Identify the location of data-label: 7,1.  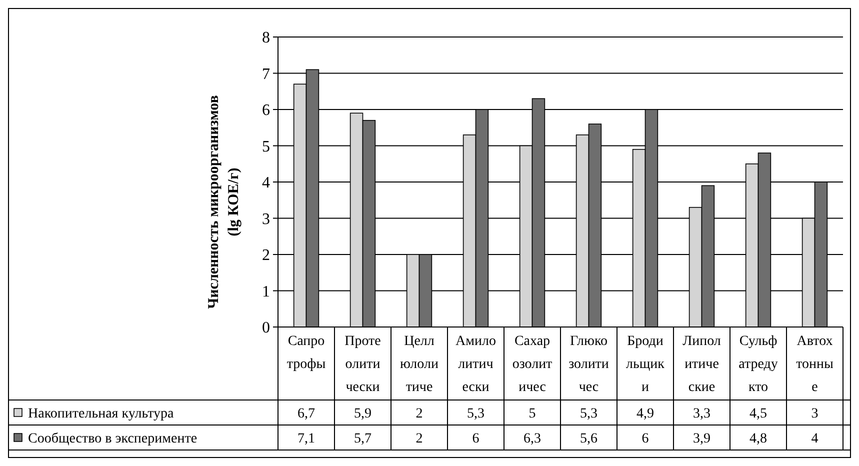
(306, 438).